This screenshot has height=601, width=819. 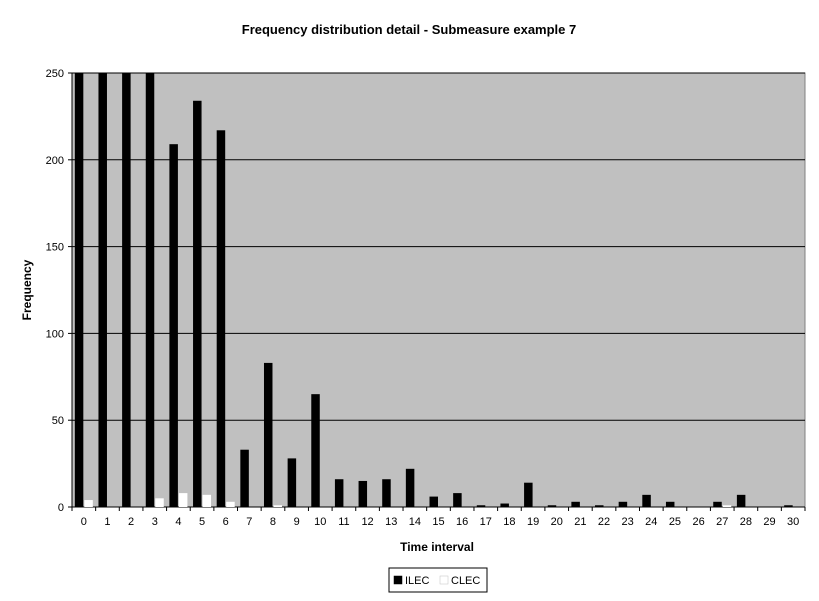 I want to click on x-tick-label: 12, so click(x=367, y=522).